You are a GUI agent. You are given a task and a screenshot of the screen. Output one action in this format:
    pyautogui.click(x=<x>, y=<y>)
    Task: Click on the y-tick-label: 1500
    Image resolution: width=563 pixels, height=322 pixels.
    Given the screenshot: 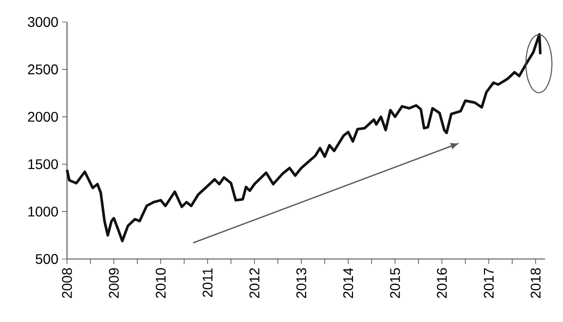 What is the action you would take?
    pyautogui.click(x=43, y=164)
    